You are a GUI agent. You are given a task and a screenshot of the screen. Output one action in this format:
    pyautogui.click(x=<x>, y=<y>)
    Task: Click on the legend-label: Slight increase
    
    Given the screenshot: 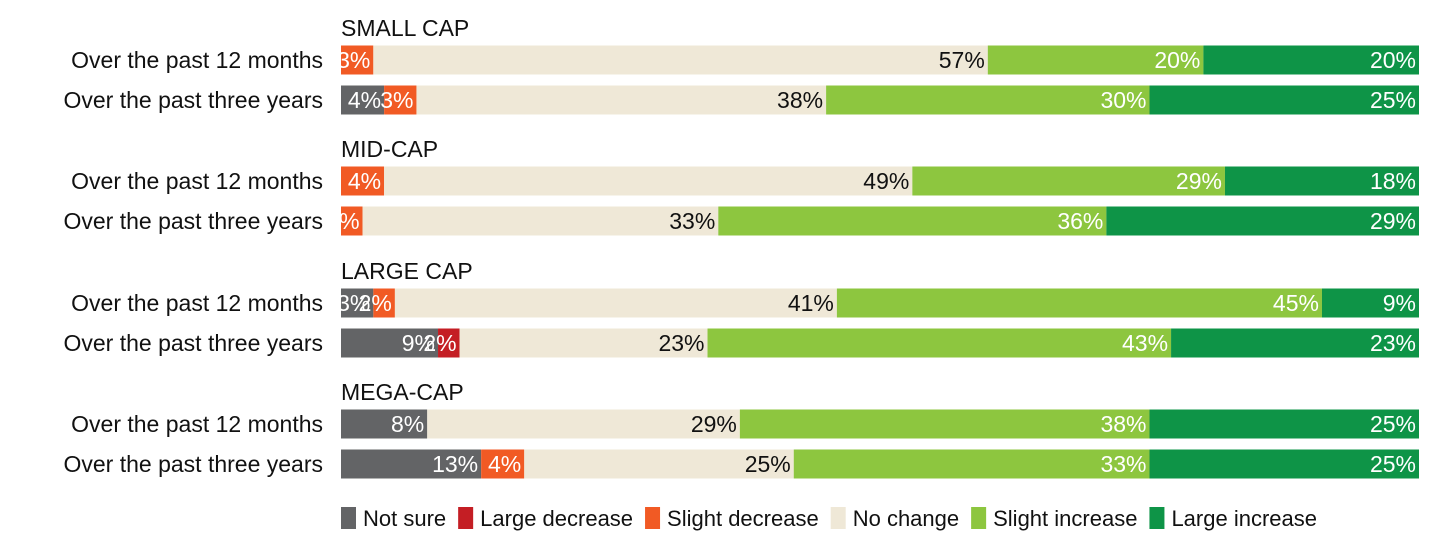 What is the action you would take?
    pyautogui.click(x=1065, y=518)
    